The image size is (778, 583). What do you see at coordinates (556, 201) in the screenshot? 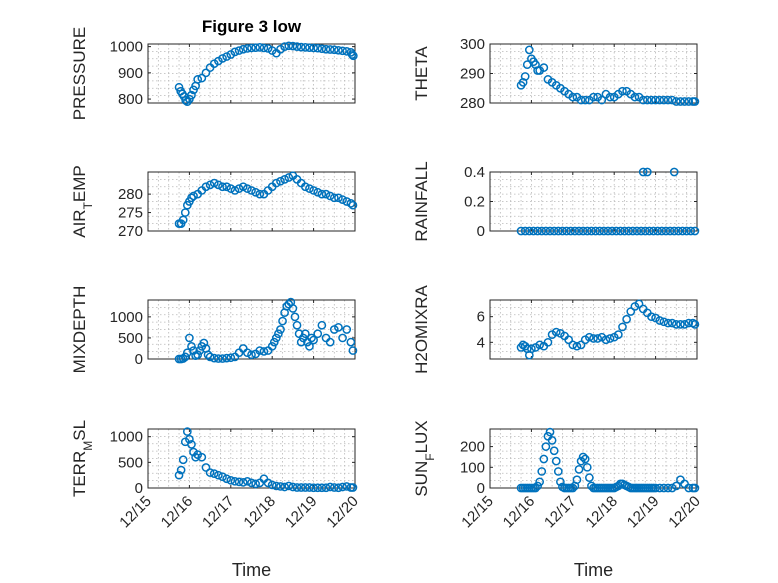
I see `subplot-4: 0 0.2 0.4 RAINFALL` at bounding box center [556, 201].